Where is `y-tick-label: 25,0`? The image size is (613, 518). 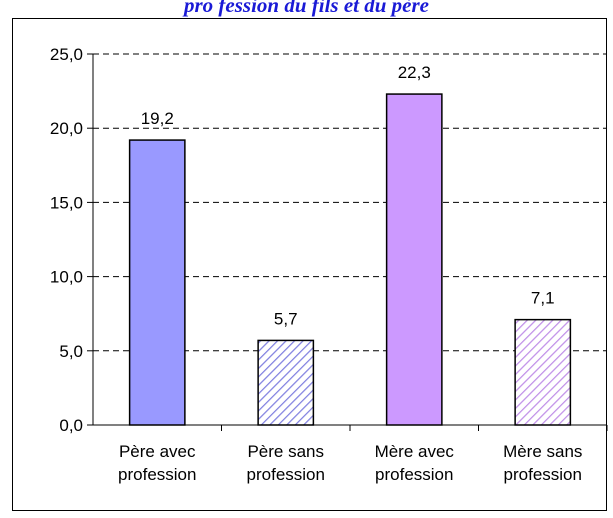 y-tick-label: 25,0 is located at coordinates (66, 54).